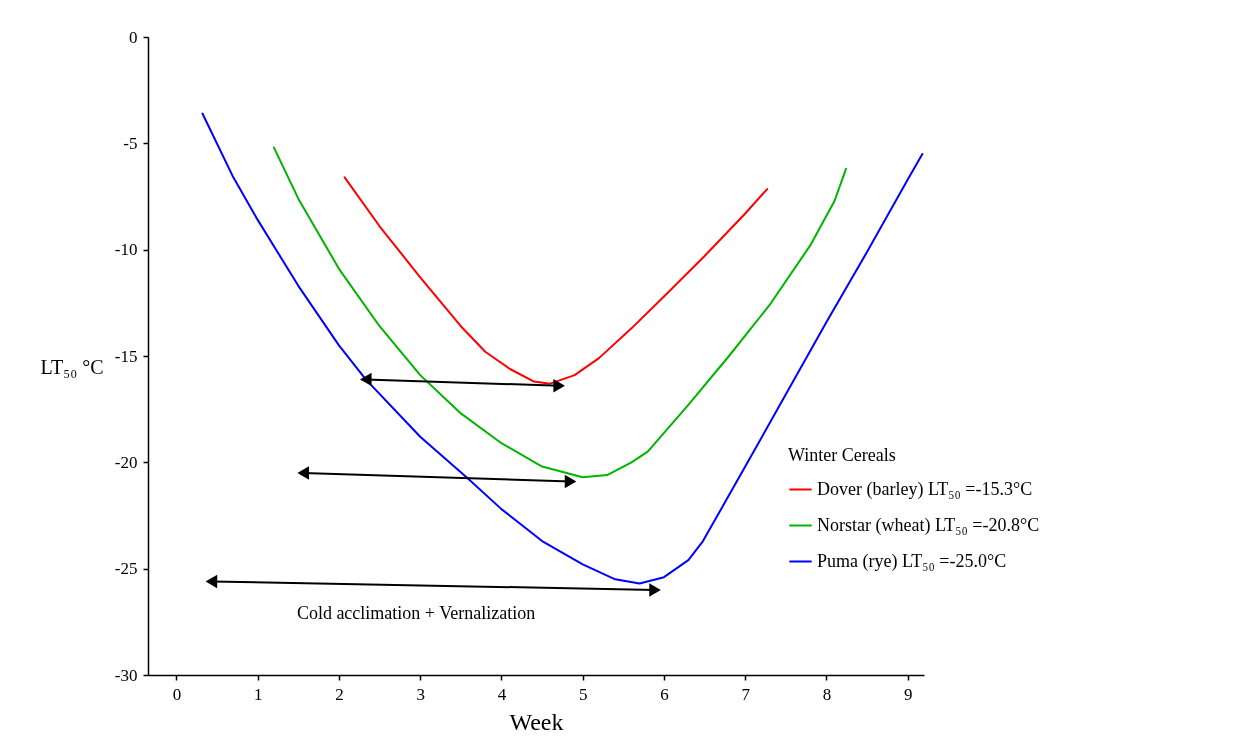  Describe the element at coordinates (339, 694) in the screenshot. I see `x-tick-label: 2` at that location.